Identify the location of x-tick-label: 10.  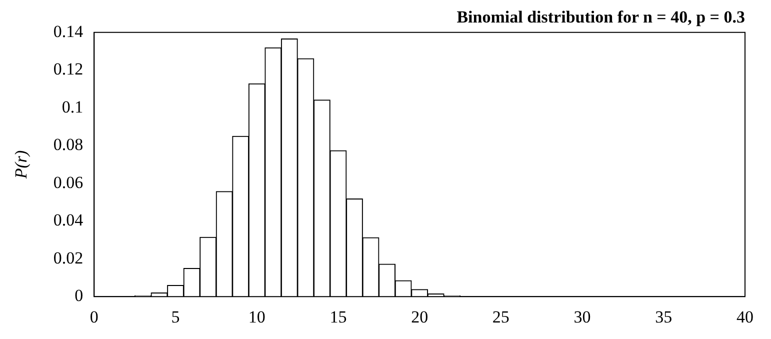
(257, 316).